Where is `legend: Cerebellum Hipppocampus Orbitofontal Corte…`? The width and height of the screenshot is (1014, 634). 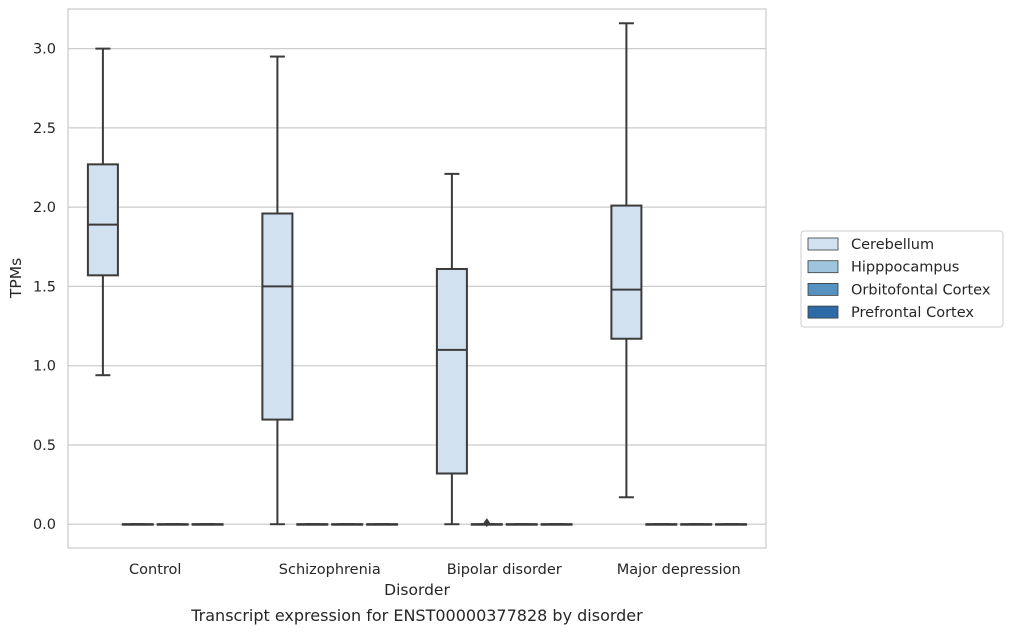 legend: Cerebellum Hipppocampus Orbitofontal Corte… is located at coordinates (902, 279).